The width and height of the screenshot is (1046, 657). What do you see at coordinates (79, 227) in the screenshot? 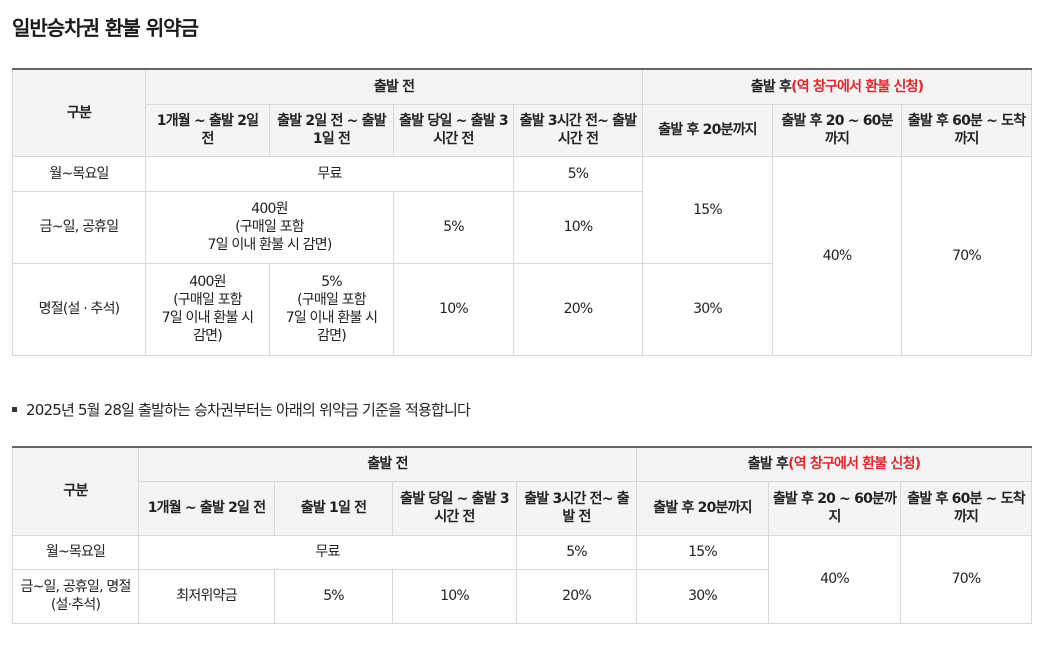
I see `row-label-weekend: 금~일, 공휴일` at bounding box center [79, 227].